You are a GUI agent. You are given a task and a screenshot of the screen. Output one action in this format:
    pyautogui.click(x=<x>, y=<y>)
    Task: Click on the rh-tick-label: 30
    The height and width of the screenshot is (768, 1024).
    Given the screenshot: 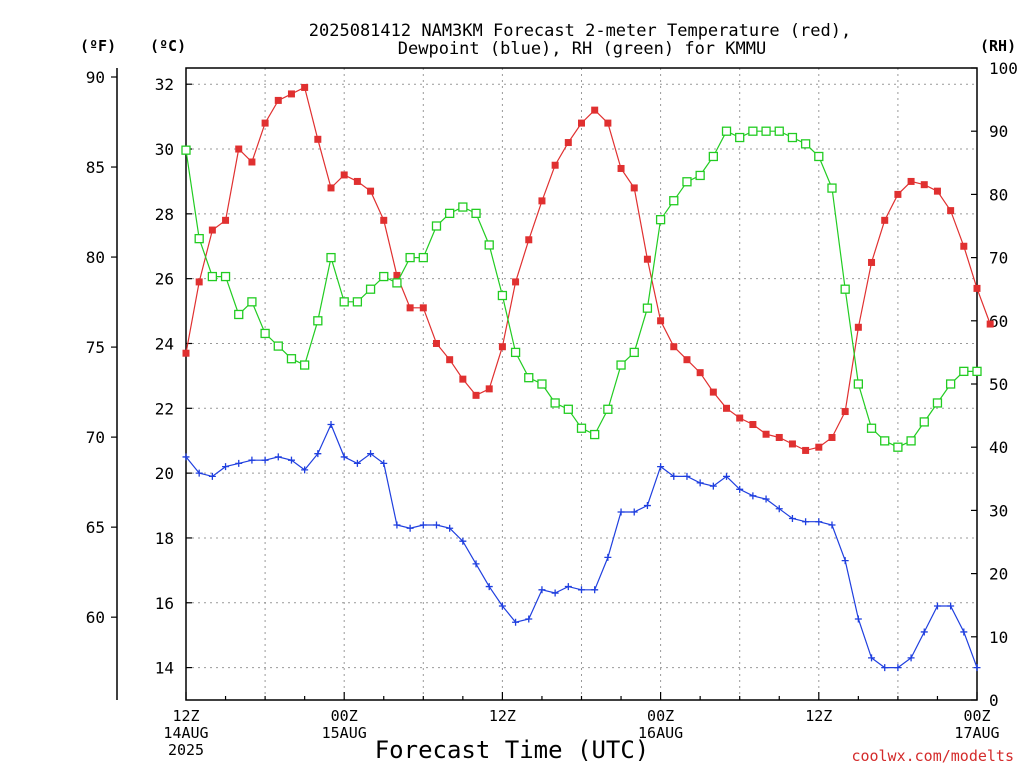 What is the action you would take?
    pyautogui.click(x=998, y=510)
    